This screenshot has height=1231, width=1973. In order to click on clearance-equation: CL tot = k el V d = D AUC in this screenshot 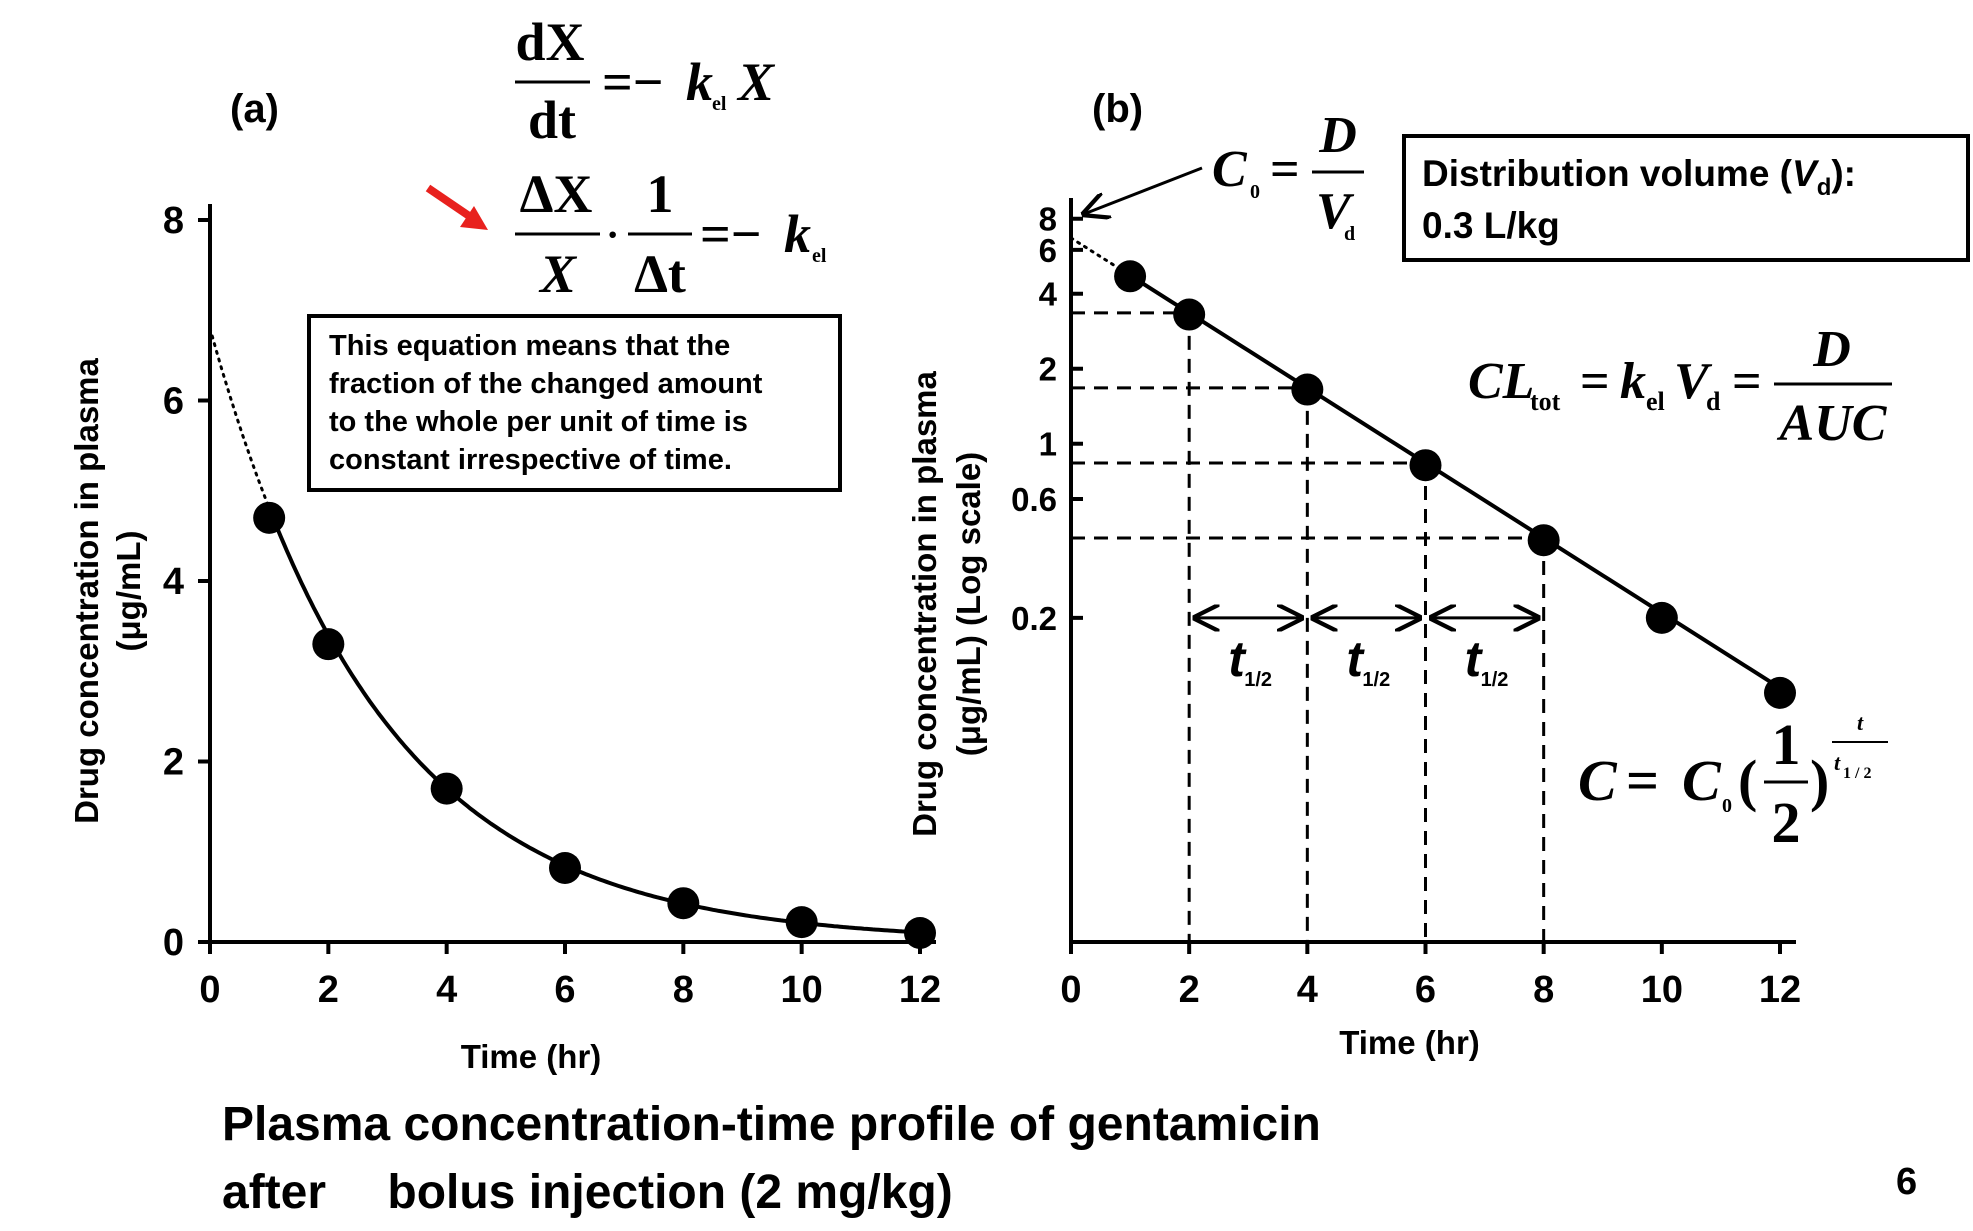, I will do `click(1680, 386)`.